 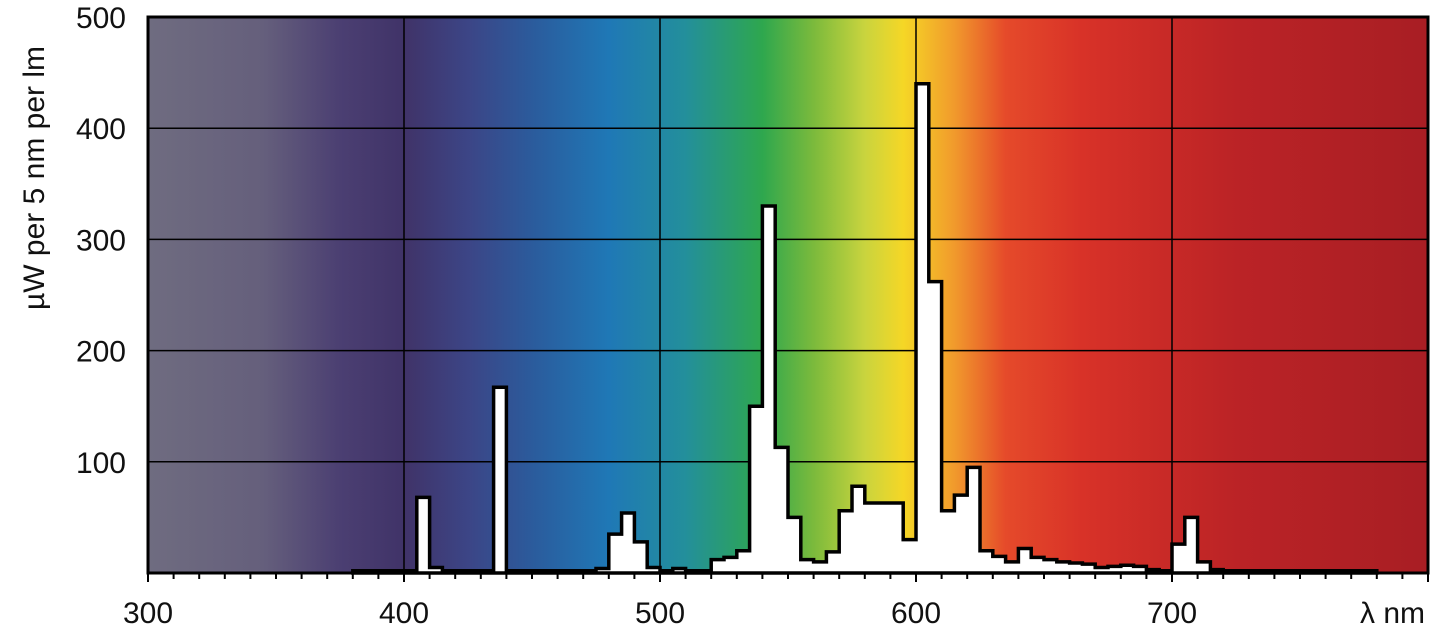 I want to click on x-tick-label: 300, so click(x=148, y=613).